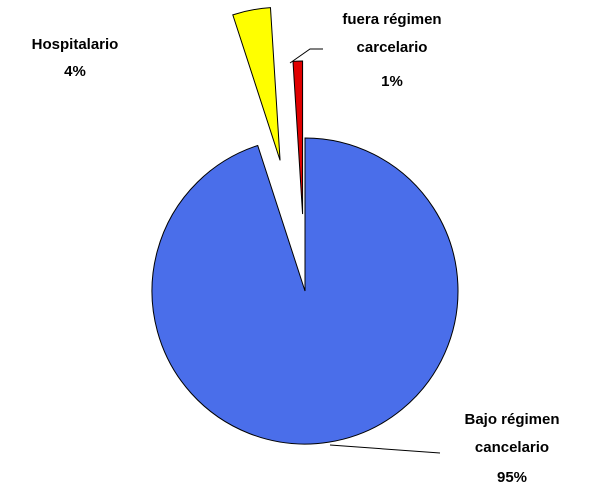 The width and height of the screenshot is (599, 488). Describe the element at coordinates (512, 477) in the screenshot. I see `slice-value-label: 95%` at that location.